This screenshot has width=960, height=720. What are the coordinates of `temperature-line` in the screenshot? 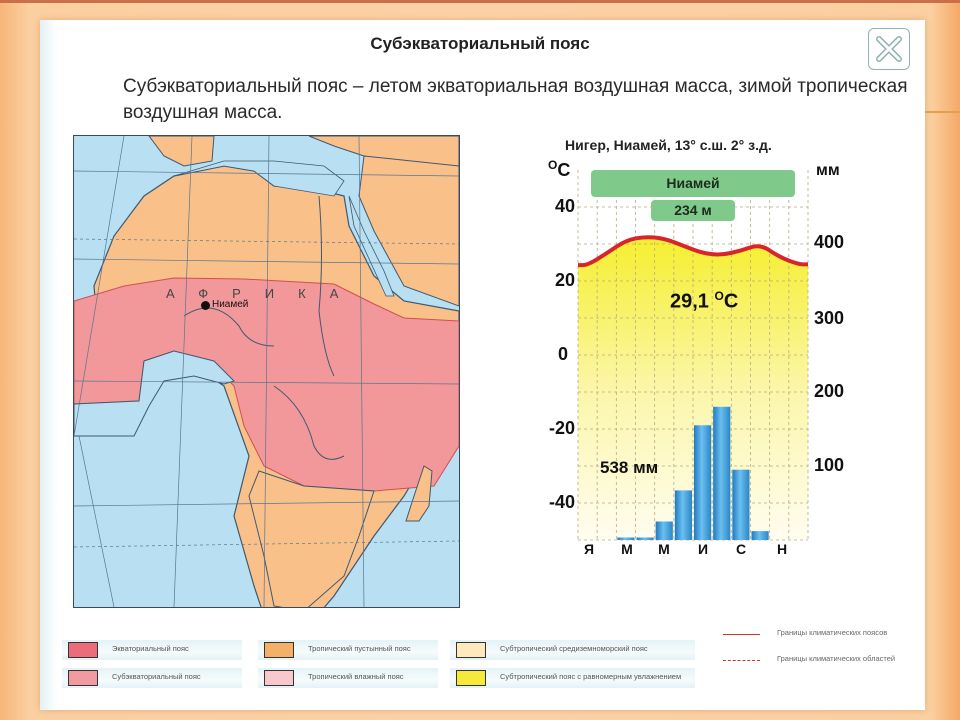 It's located at (693, 251).